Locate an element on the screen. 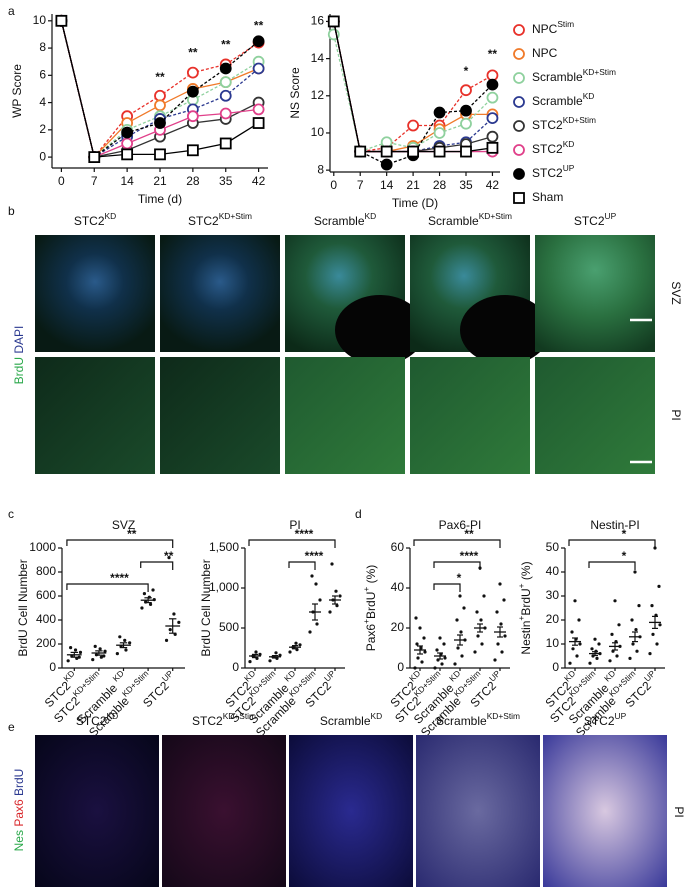 The height and width of the screenshot is (890, 699). y-axis-label: BrdU Cell Number is located at coordinates (206, 607).